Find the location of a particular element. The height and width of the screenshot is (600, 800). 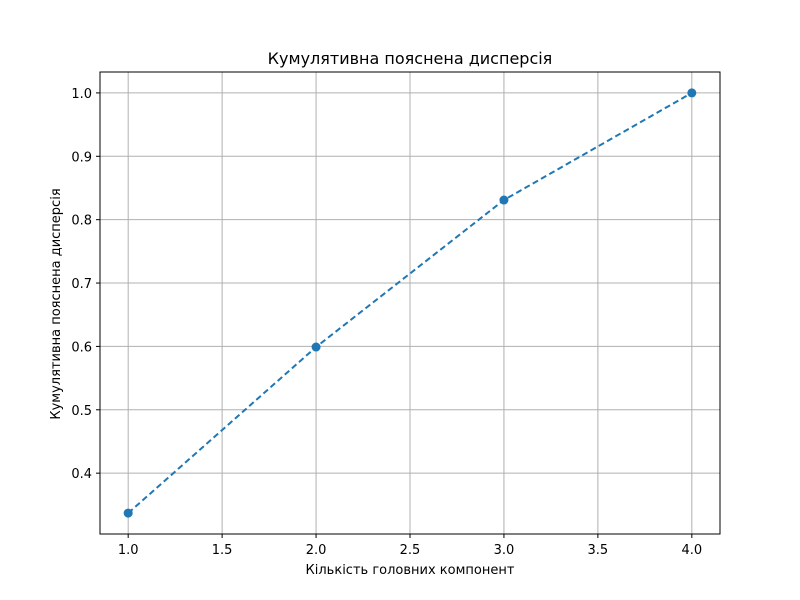

x-tick-label: 2.0 is located at coordinates (316, 550).